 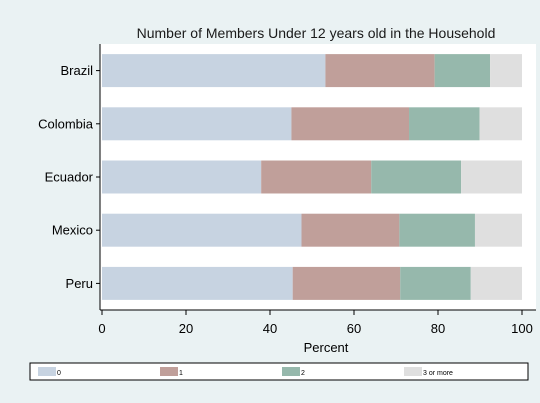 I want to click on legend-label: 1, so click(x=181, y=373).